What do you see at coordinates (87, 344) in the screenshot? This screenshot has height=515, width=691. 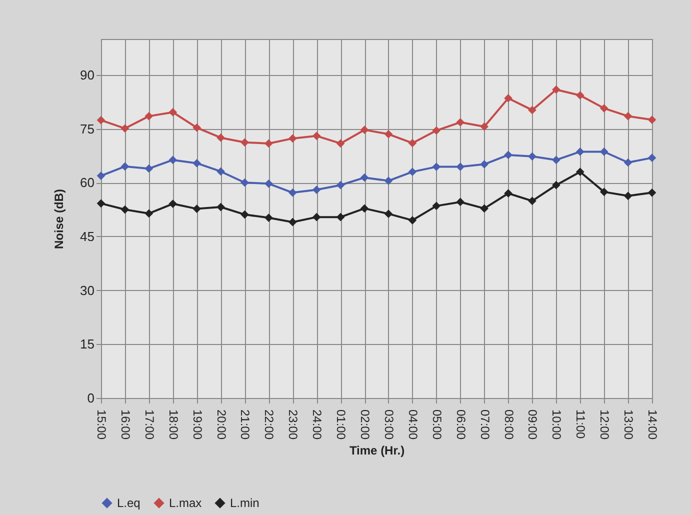 I see `y-tick-label: 15` at bounding box center [87, 344].